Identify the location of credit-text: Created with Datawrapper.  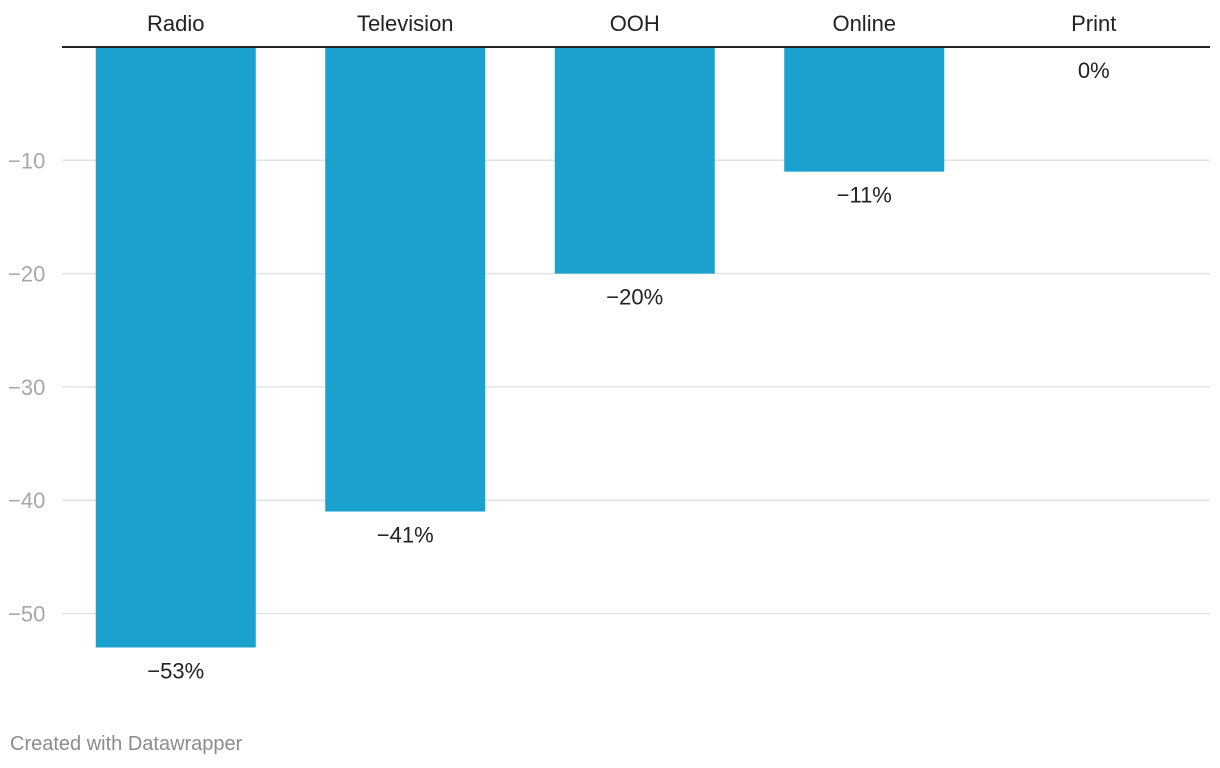
(126, 744).